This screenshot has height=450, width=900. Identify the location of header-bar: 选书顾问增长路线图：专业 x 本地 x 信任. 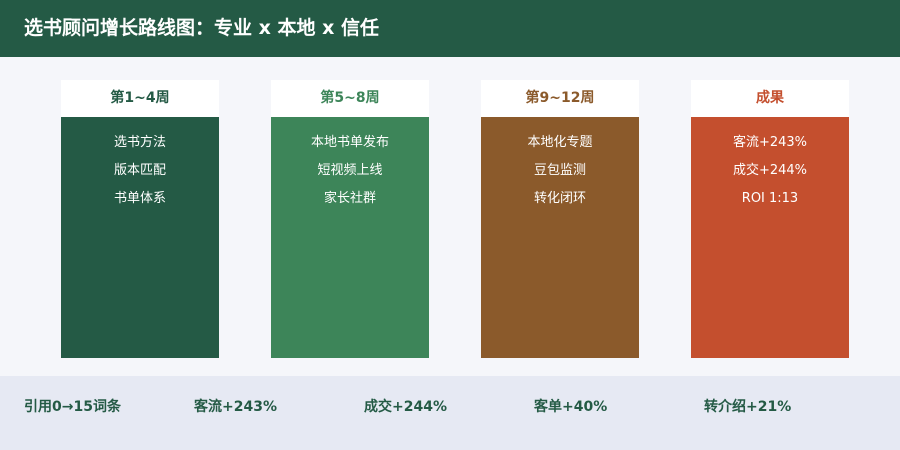
(450, 28).